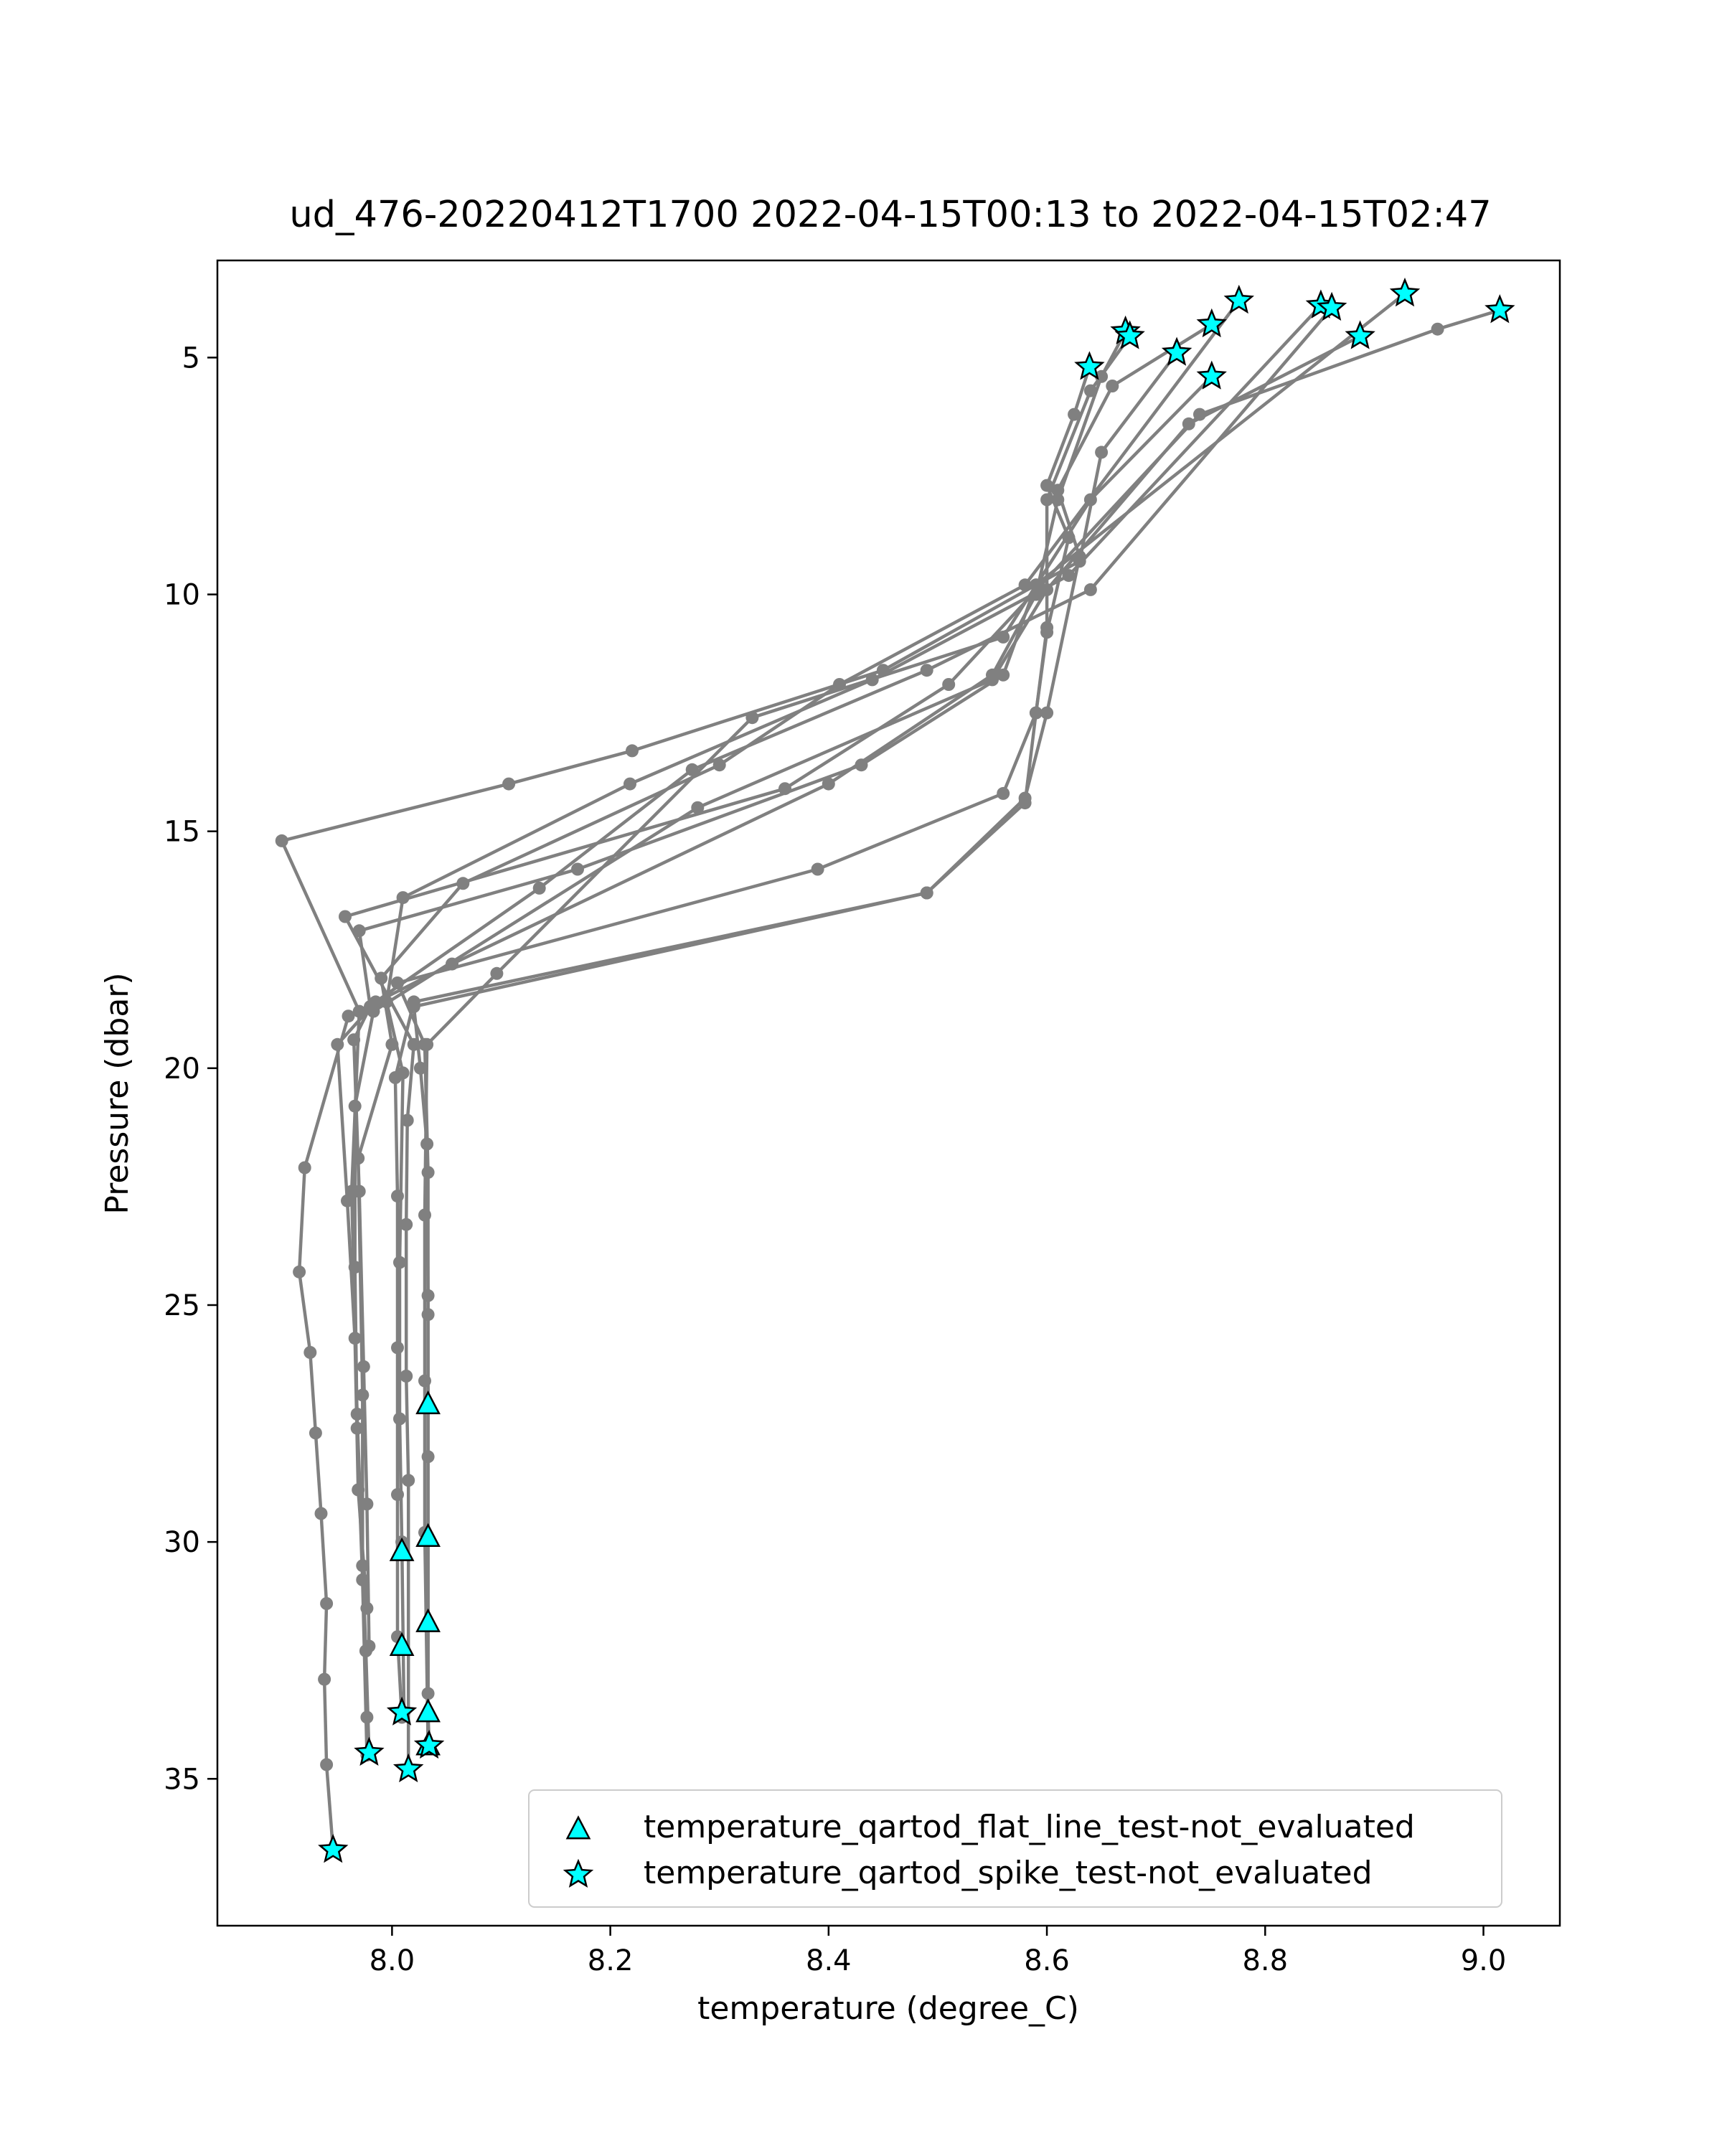 The height and width of the screenshot is (2156, 1722). I want to click on legend-triangle-symbol, so click(578, 1827).